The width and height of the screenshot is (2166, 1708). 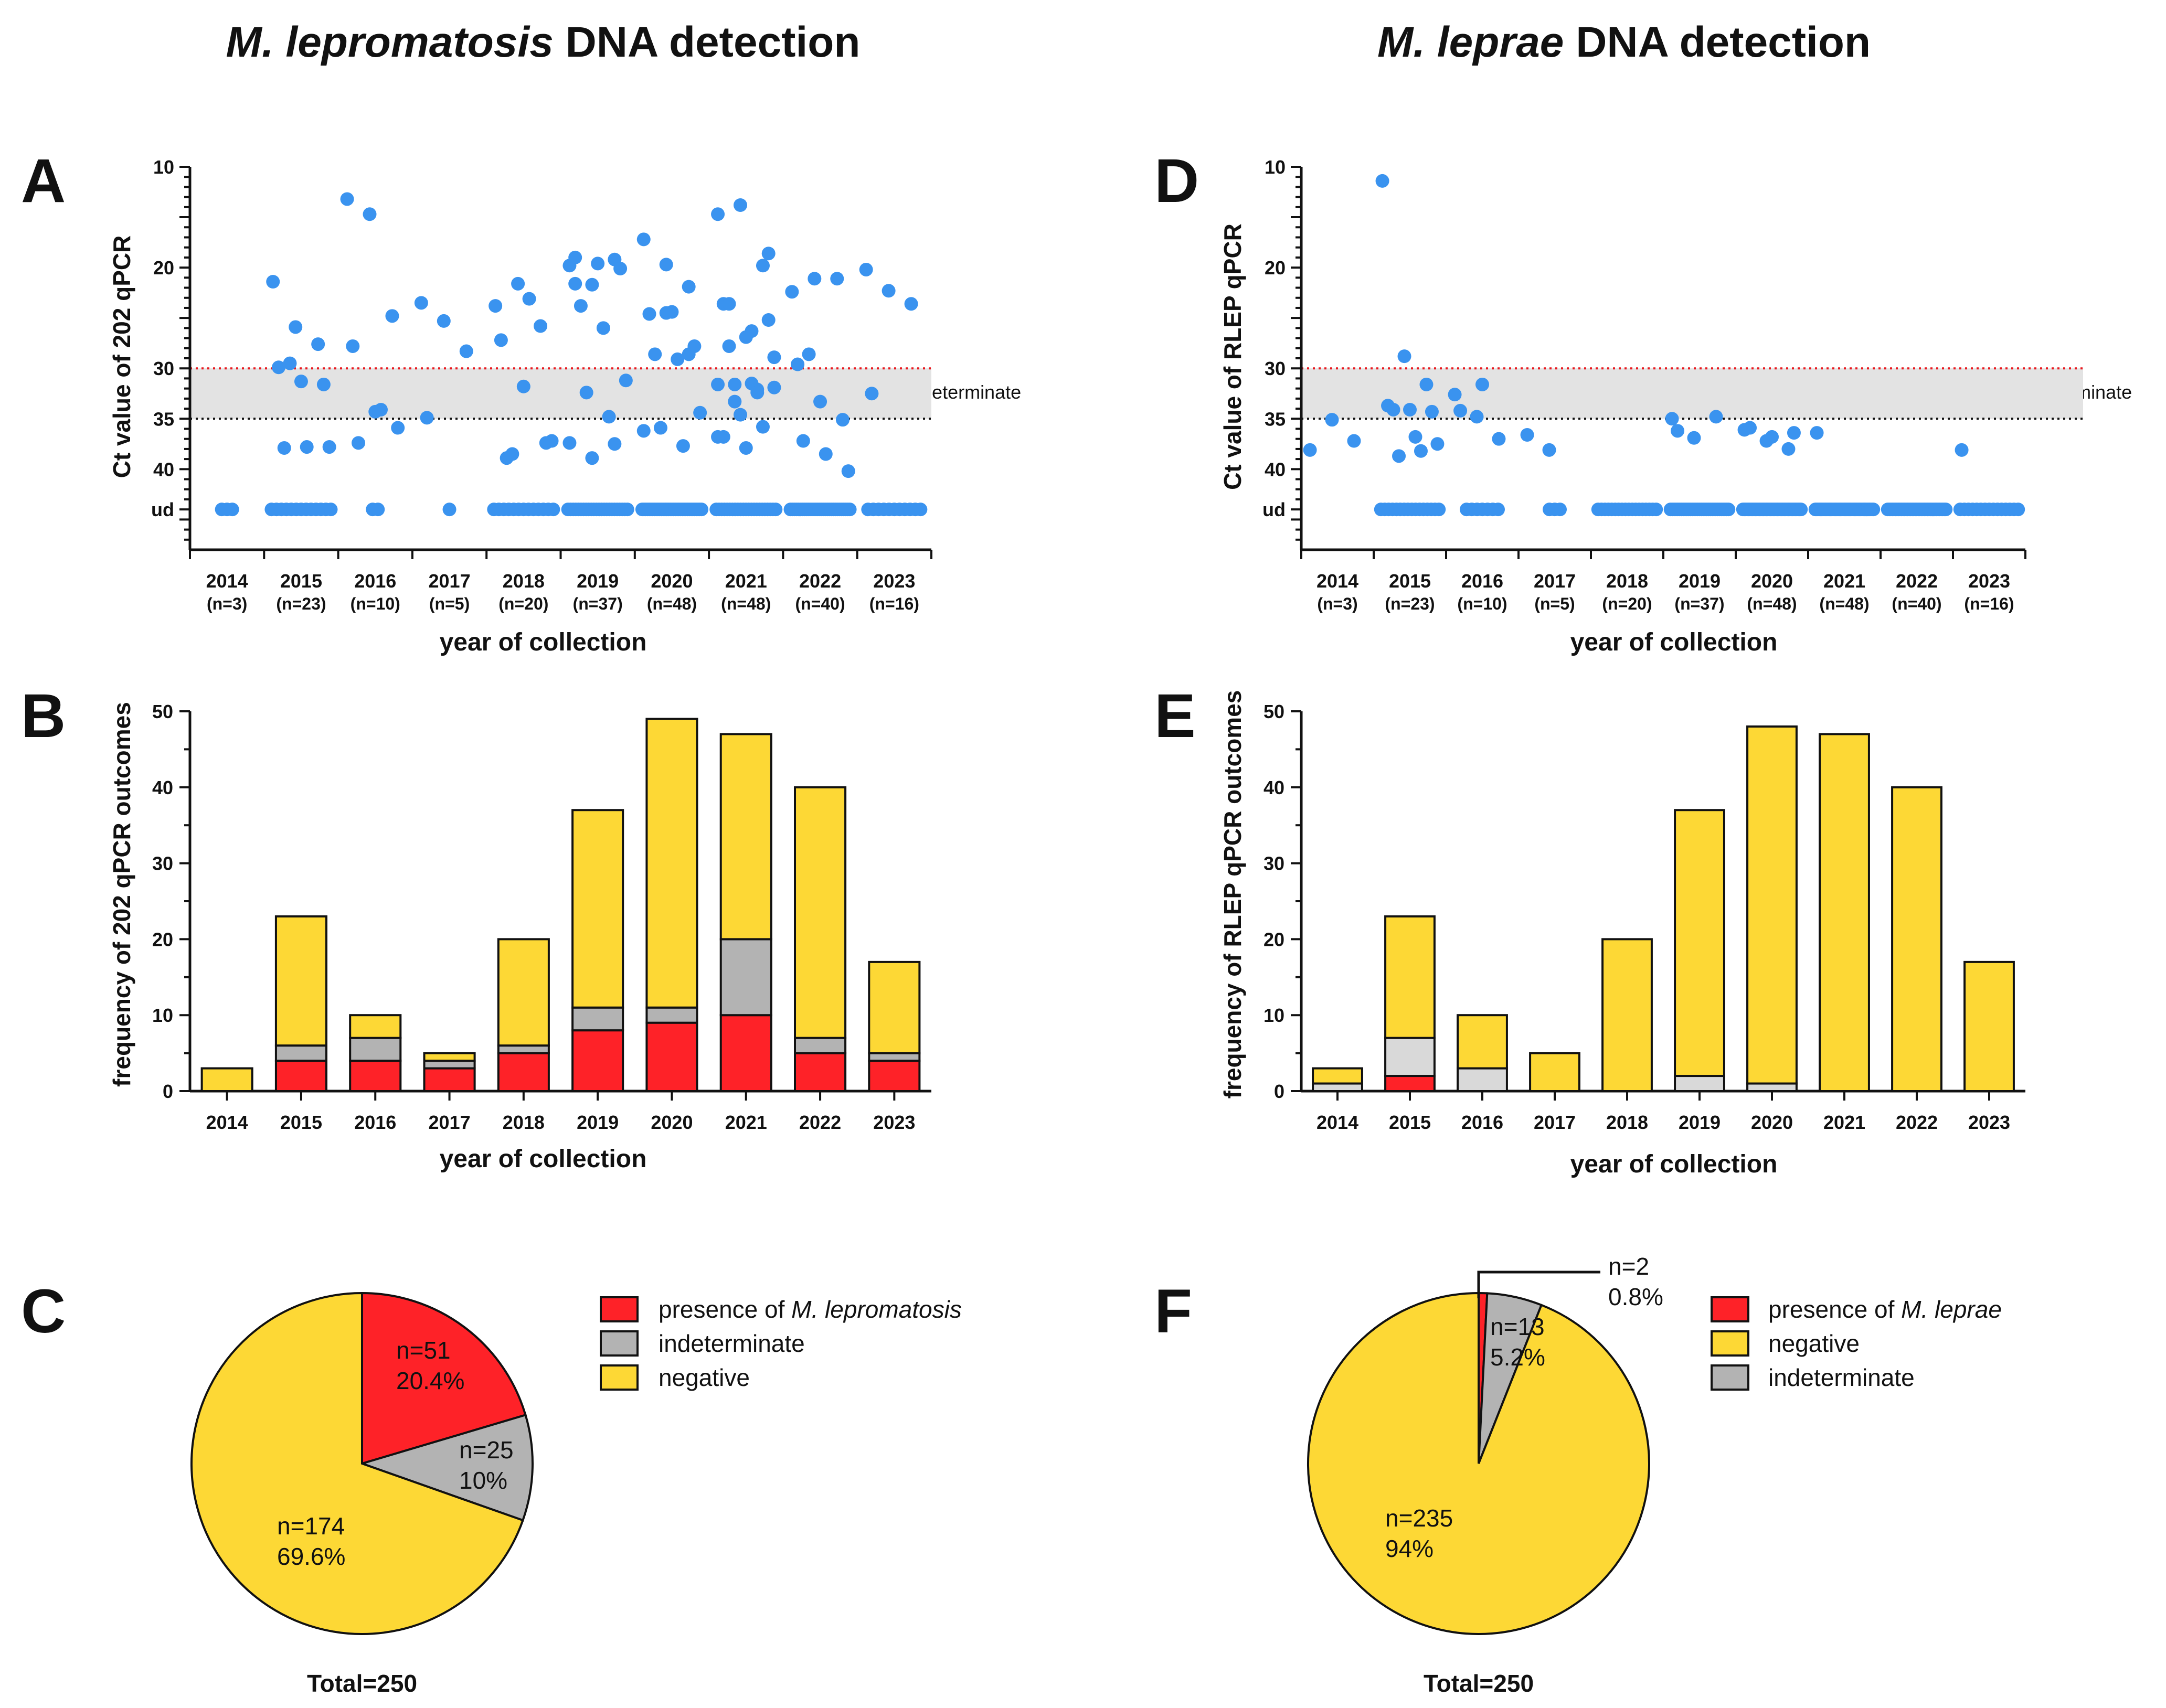 What do you see at coordinates (450, 603) in the screenshot?
I see `x-tick-n-label: (n=5)` at bounding box center [450, 603].